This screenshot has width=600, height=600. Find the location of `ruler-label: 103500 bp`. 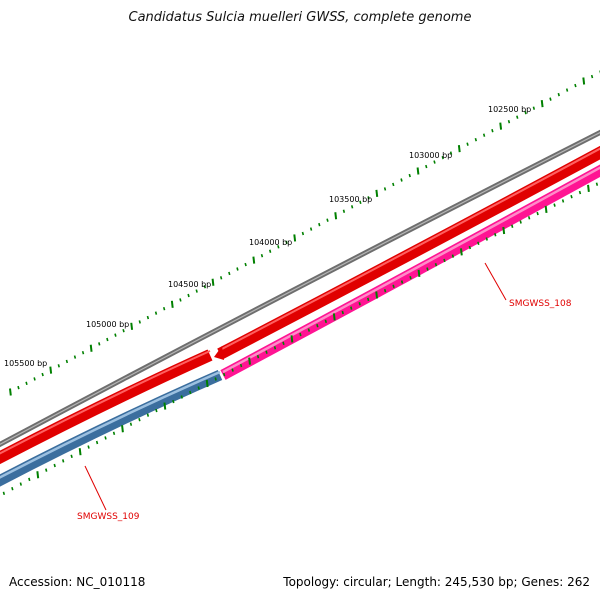

ruler-label: 103500 bp is located at coordinates (350, 199).